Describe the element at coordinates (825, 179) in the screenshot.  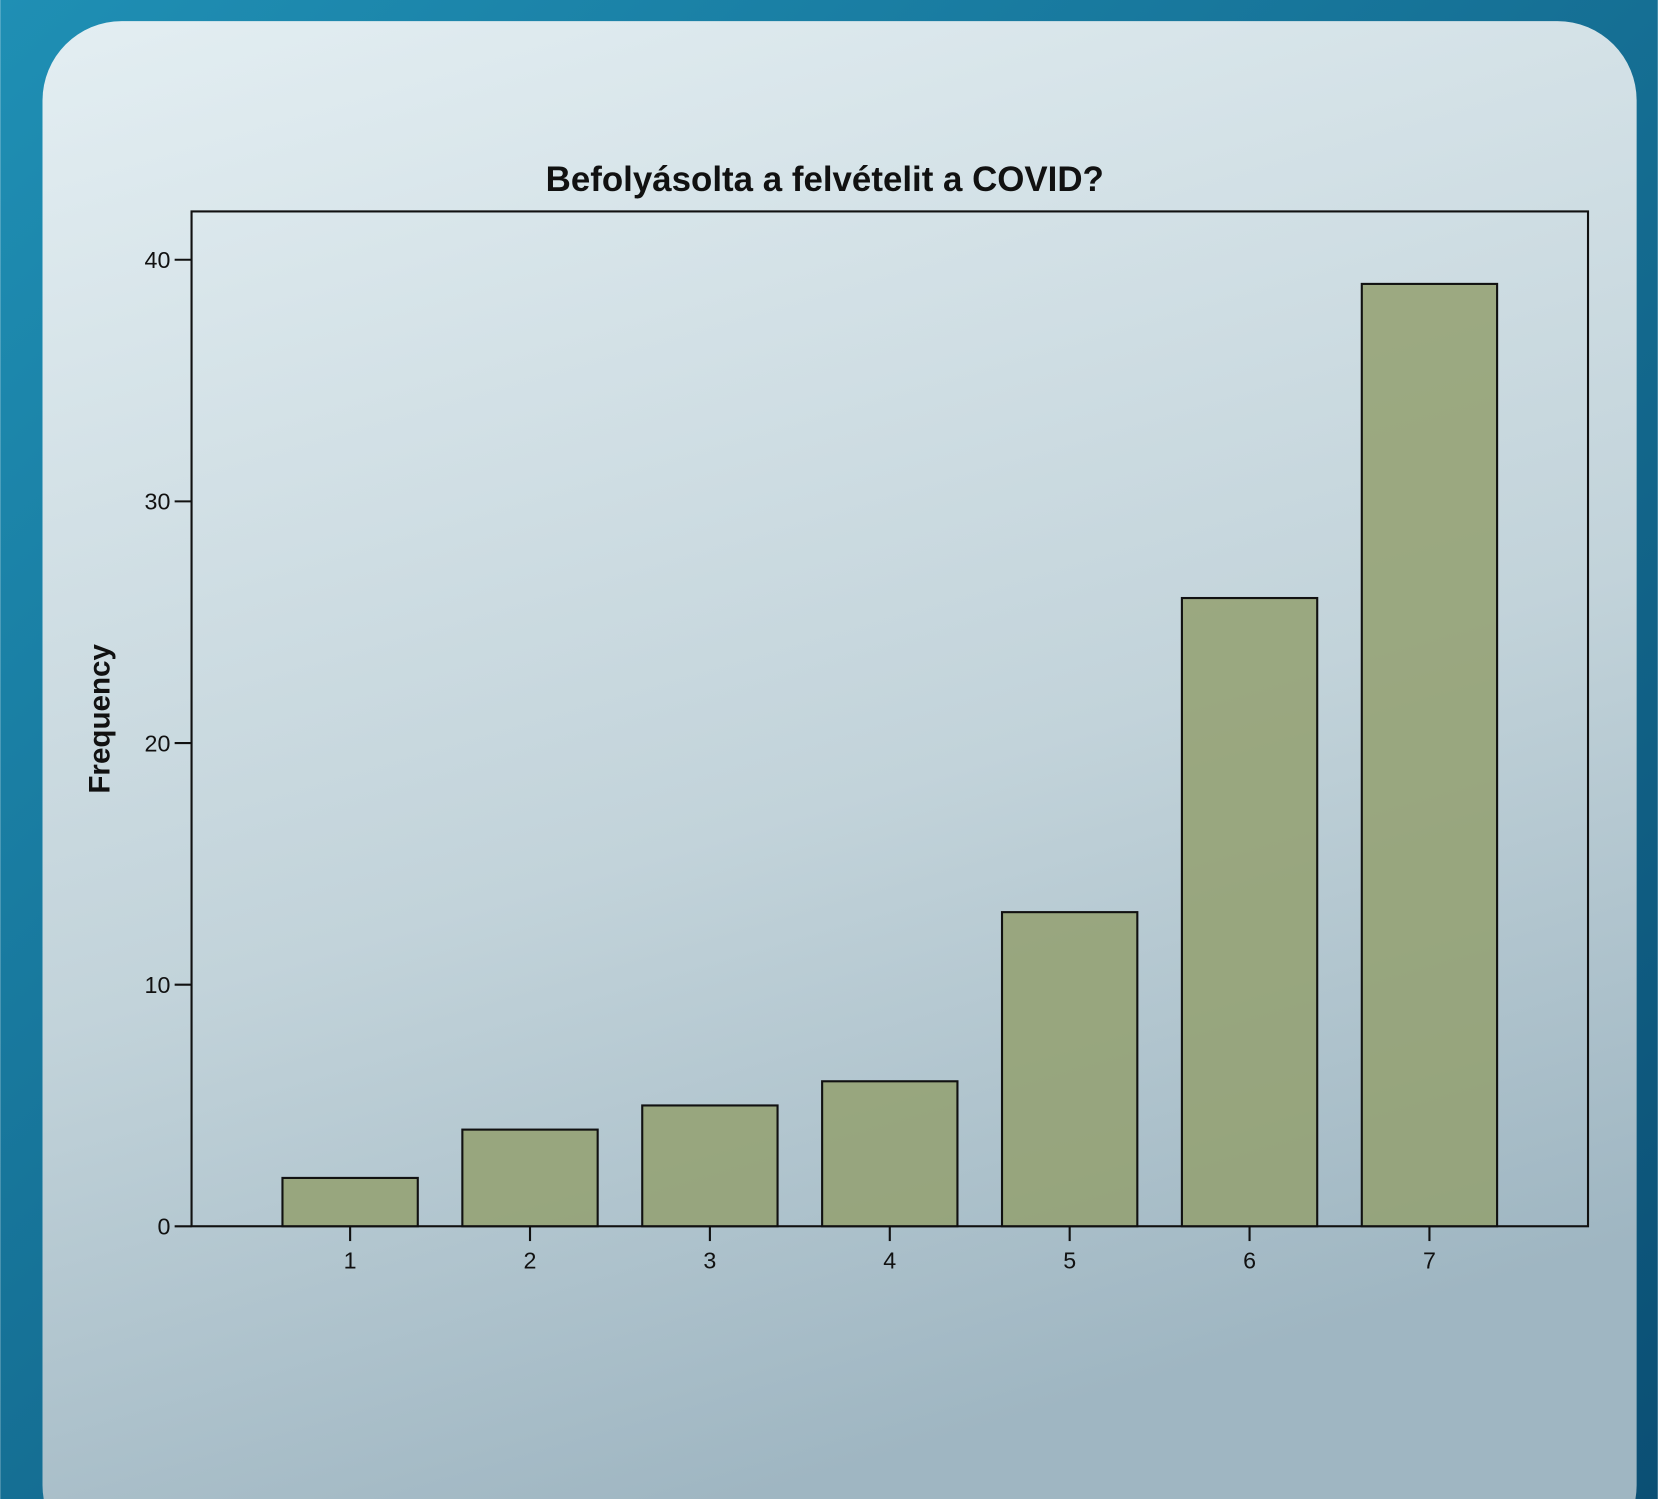
I see `chart-title: Befolyásolta a felvételit a COVID?` at that location.